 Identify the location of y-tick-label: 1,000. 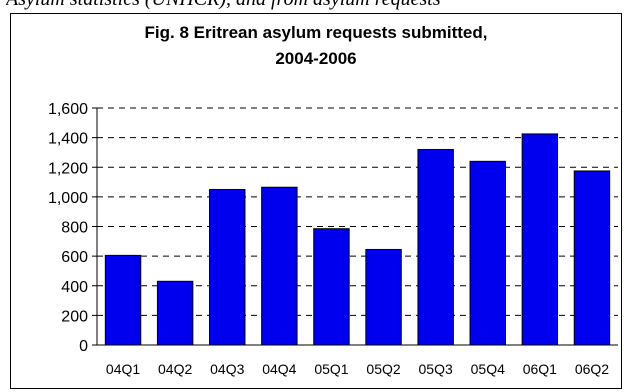
(68, 198).